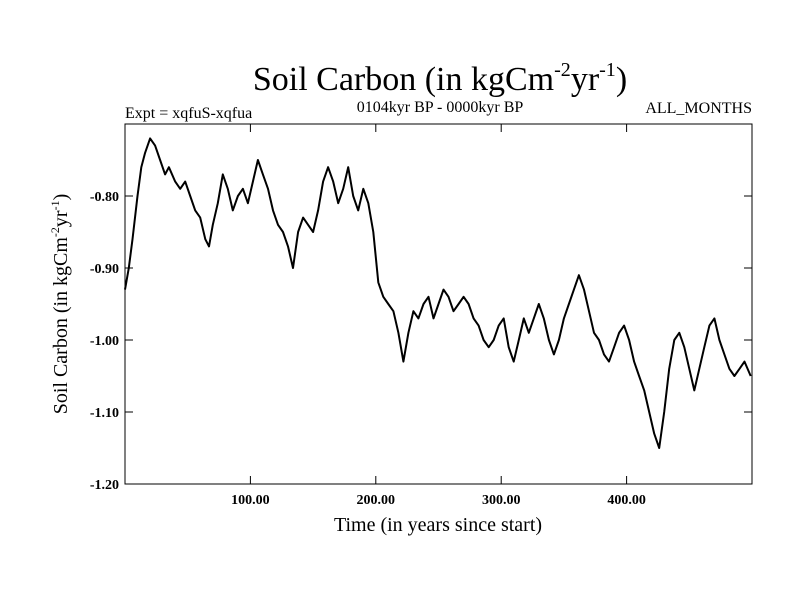 Image resolution: width=800 pixels, height=600 pixels. Describe the element at coordinates (698, 108) in the screenshot. I see `months-label: ALL_MONTHS` at that location.